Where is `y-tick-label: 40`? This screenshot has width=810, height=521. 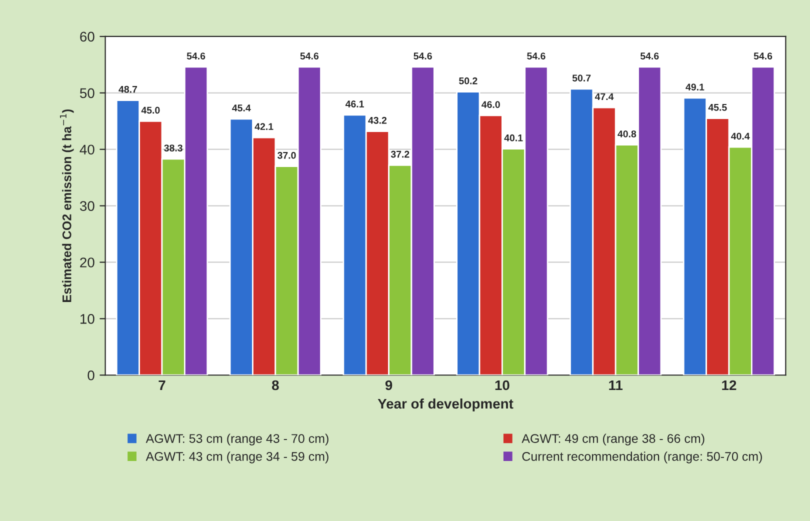
y-tick-label: 40 is located at coordinates (87, 149).